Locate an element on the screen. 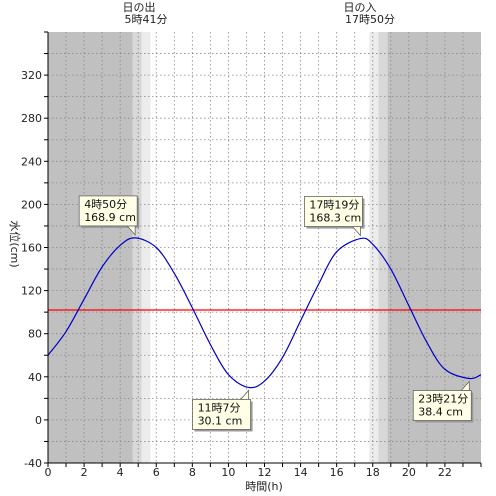 The width and height of the screenshot is (496, 496). callout-time: 23時21分 is located at coordinates (443, 399).